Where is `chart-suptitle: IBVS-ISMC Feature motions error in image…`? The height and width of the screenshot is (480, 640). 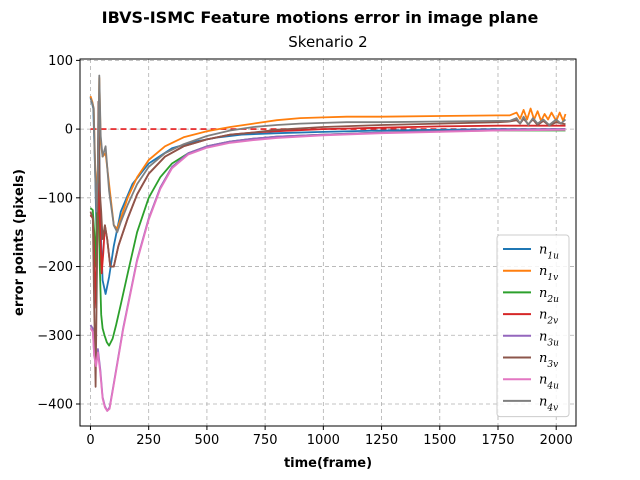 chart-suptitle: IBVS-ISMC Feature motions error in image… is located at coordinates (320, 17).